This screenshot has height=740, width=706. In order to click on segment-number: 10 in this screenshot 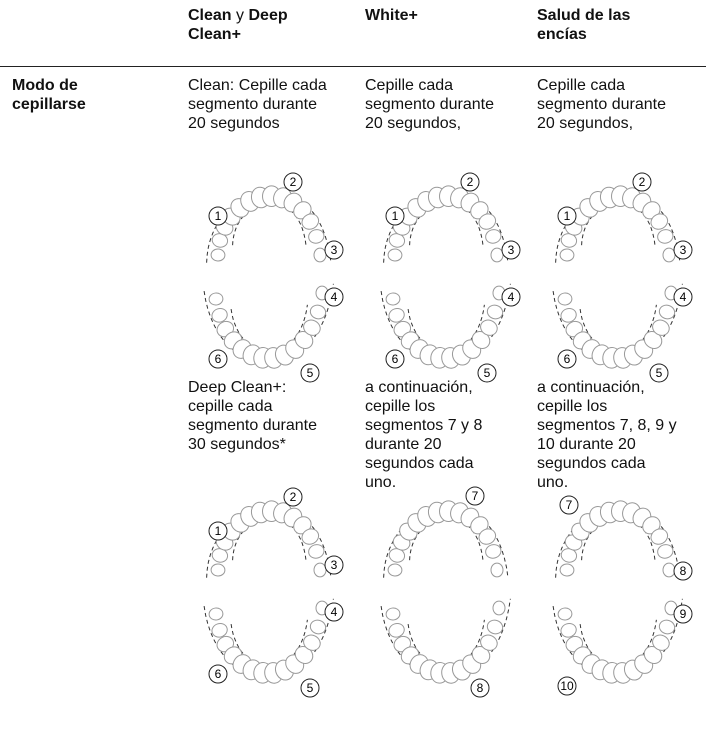, I will do `click(567, 686)`.